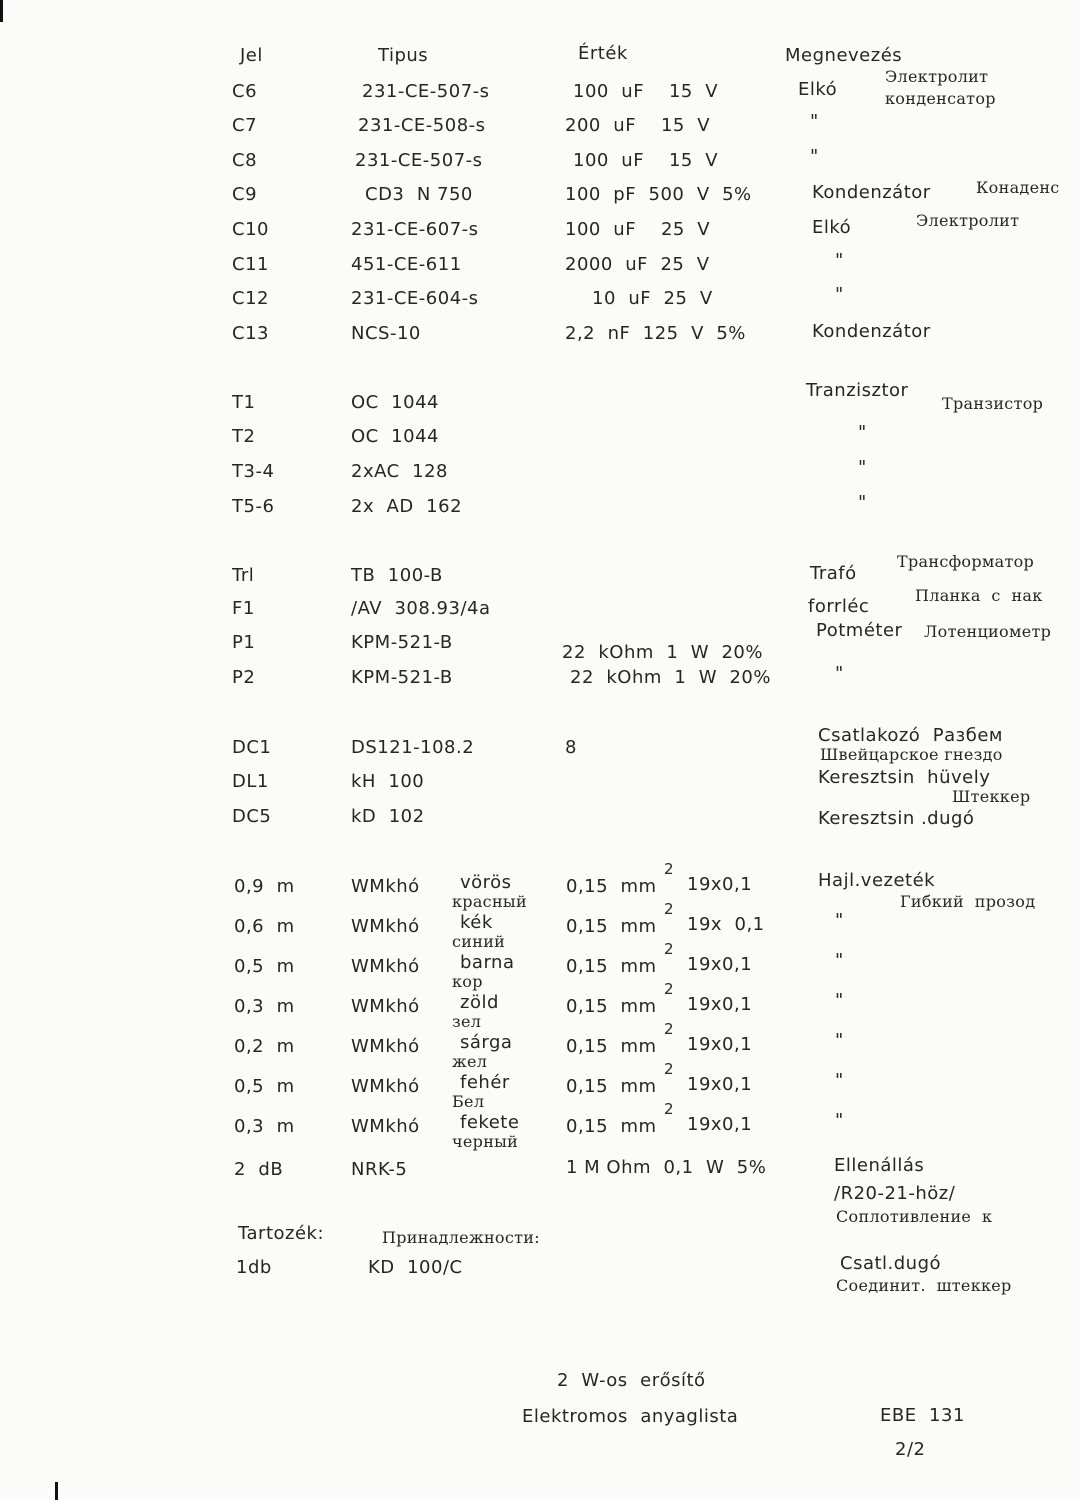  I want to click on header-megnevezes: Megnevezés, so click(844, 55).